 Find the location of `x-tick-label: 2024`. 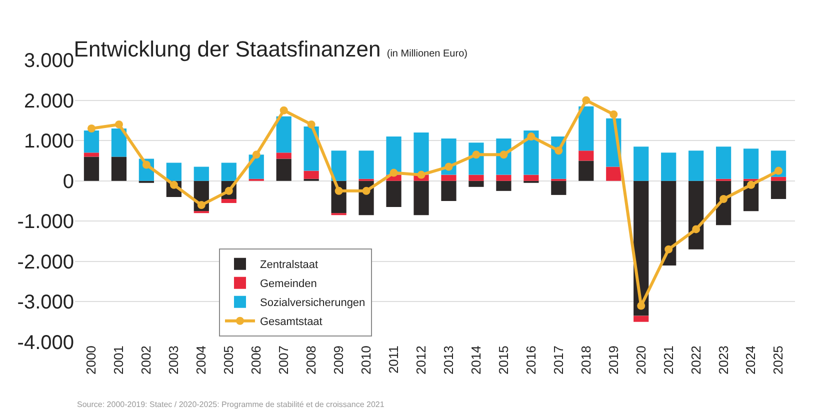

x-tick-label: 2024 is located at coordinates (750, 360).